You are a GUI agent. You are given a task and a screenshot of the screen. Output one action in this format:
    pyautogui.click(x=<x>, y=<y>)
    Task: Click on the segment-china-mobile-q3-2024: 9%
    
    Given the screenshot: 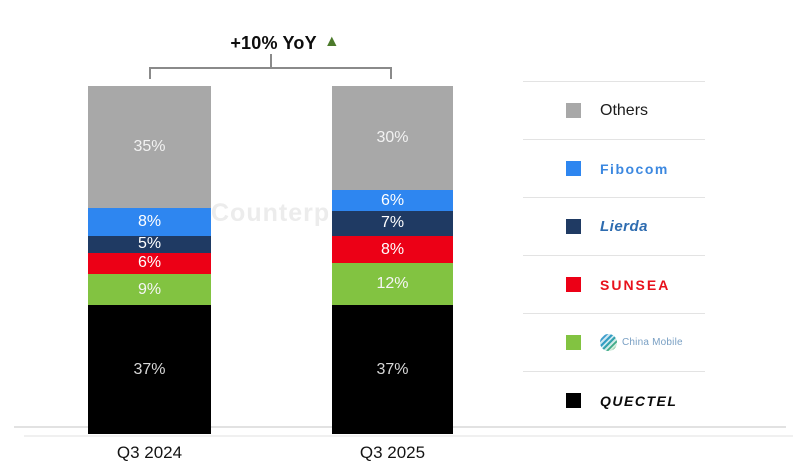 What is the action you would take?
    pyautogui.click(x=149, y=289)
    